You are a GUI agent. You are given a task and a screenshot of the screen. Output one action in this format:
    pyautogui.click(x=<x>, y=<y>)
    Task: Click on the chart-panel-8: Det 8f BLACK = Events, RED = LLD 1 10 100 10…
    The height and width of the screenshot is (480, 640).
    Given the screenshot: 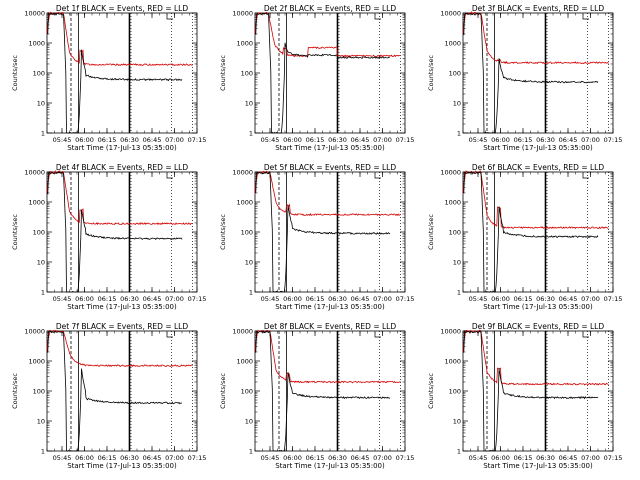 What is the action you would take?
    pyautogui.click(x=316, y=396)
    